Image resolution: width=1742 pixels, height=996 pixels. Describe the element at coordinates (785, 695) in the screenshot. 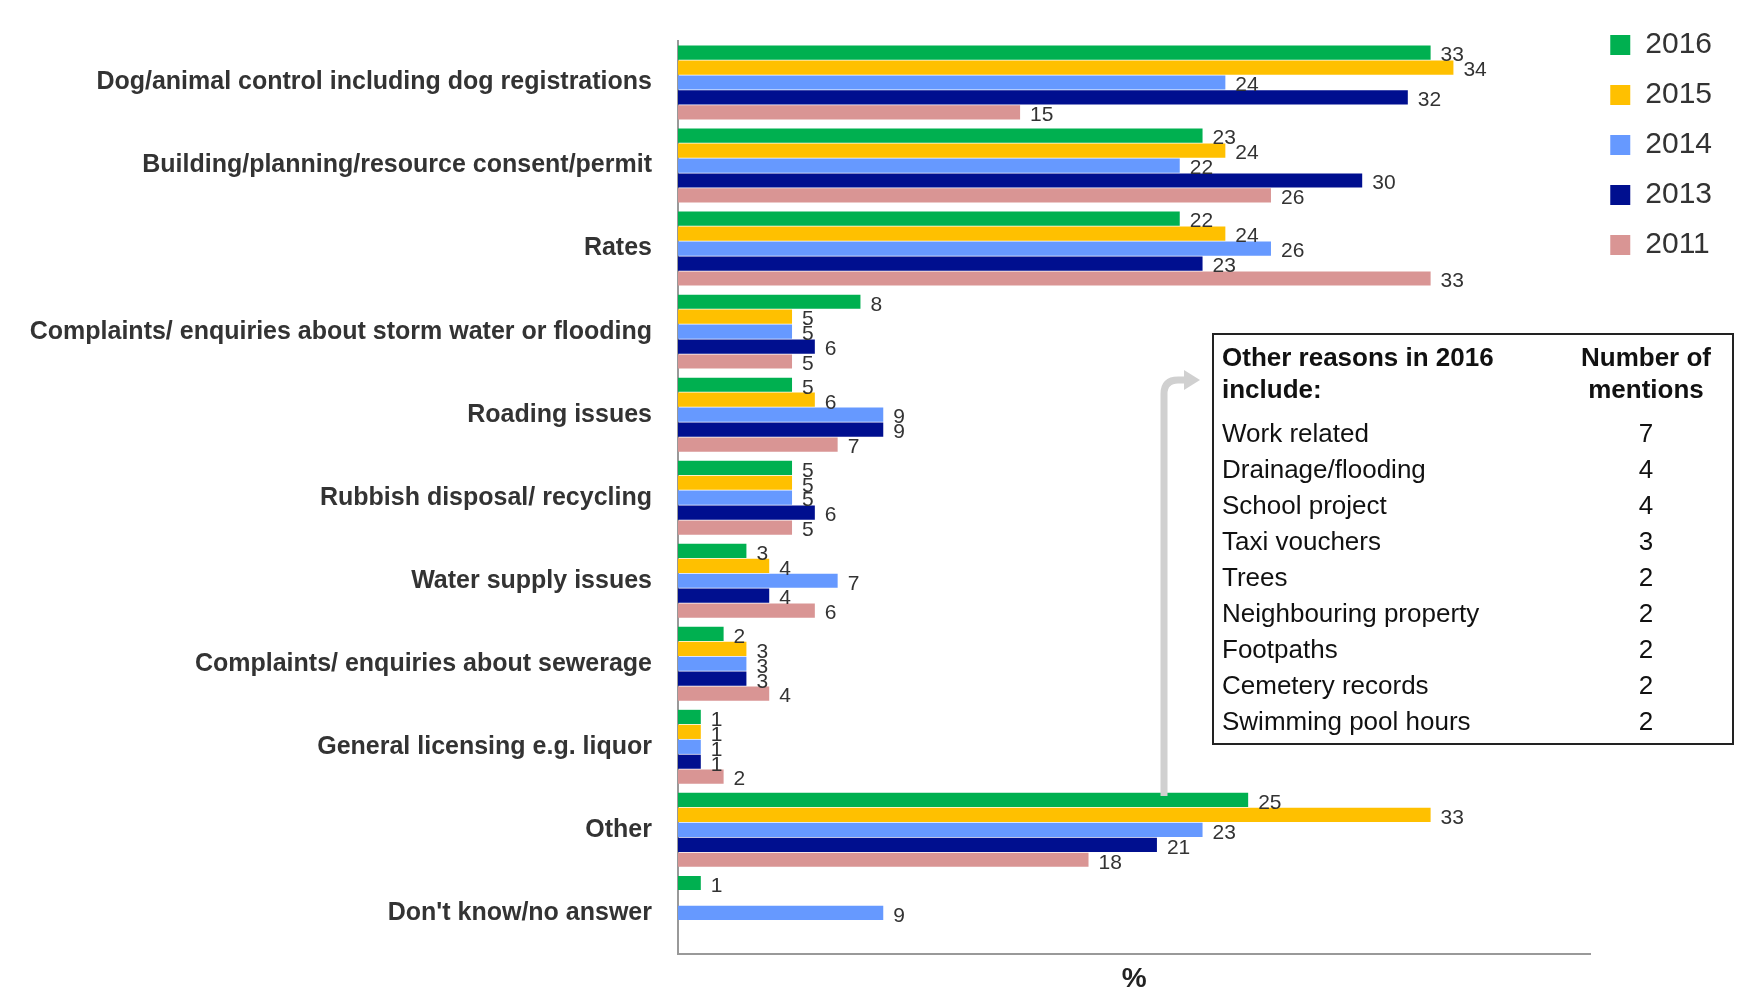

I see `data-label: 4` at that location.